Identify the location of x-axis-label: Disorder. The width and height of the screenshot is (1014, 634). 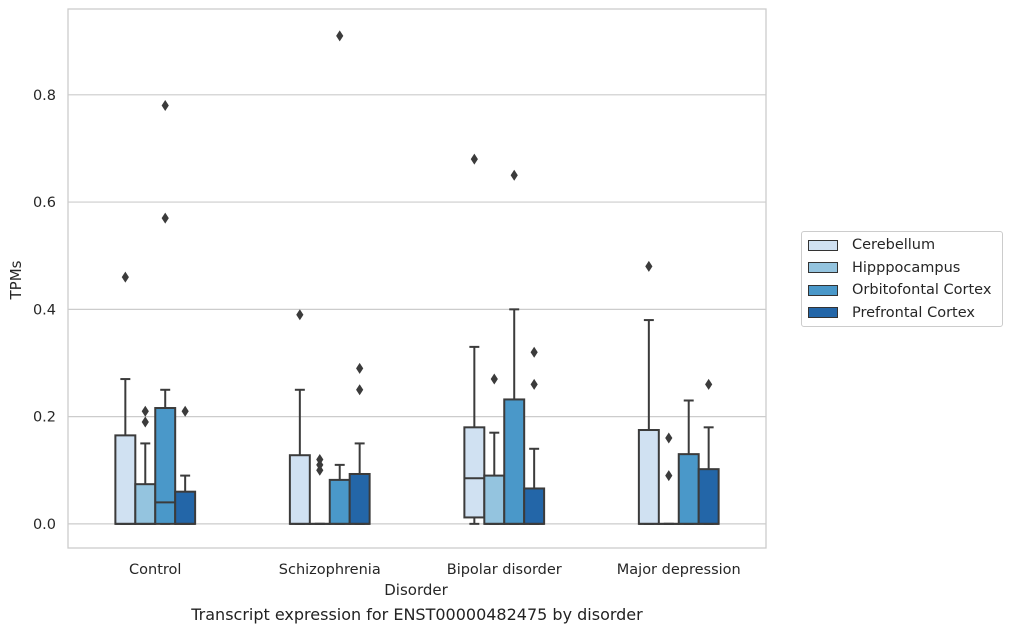
(416, 590).